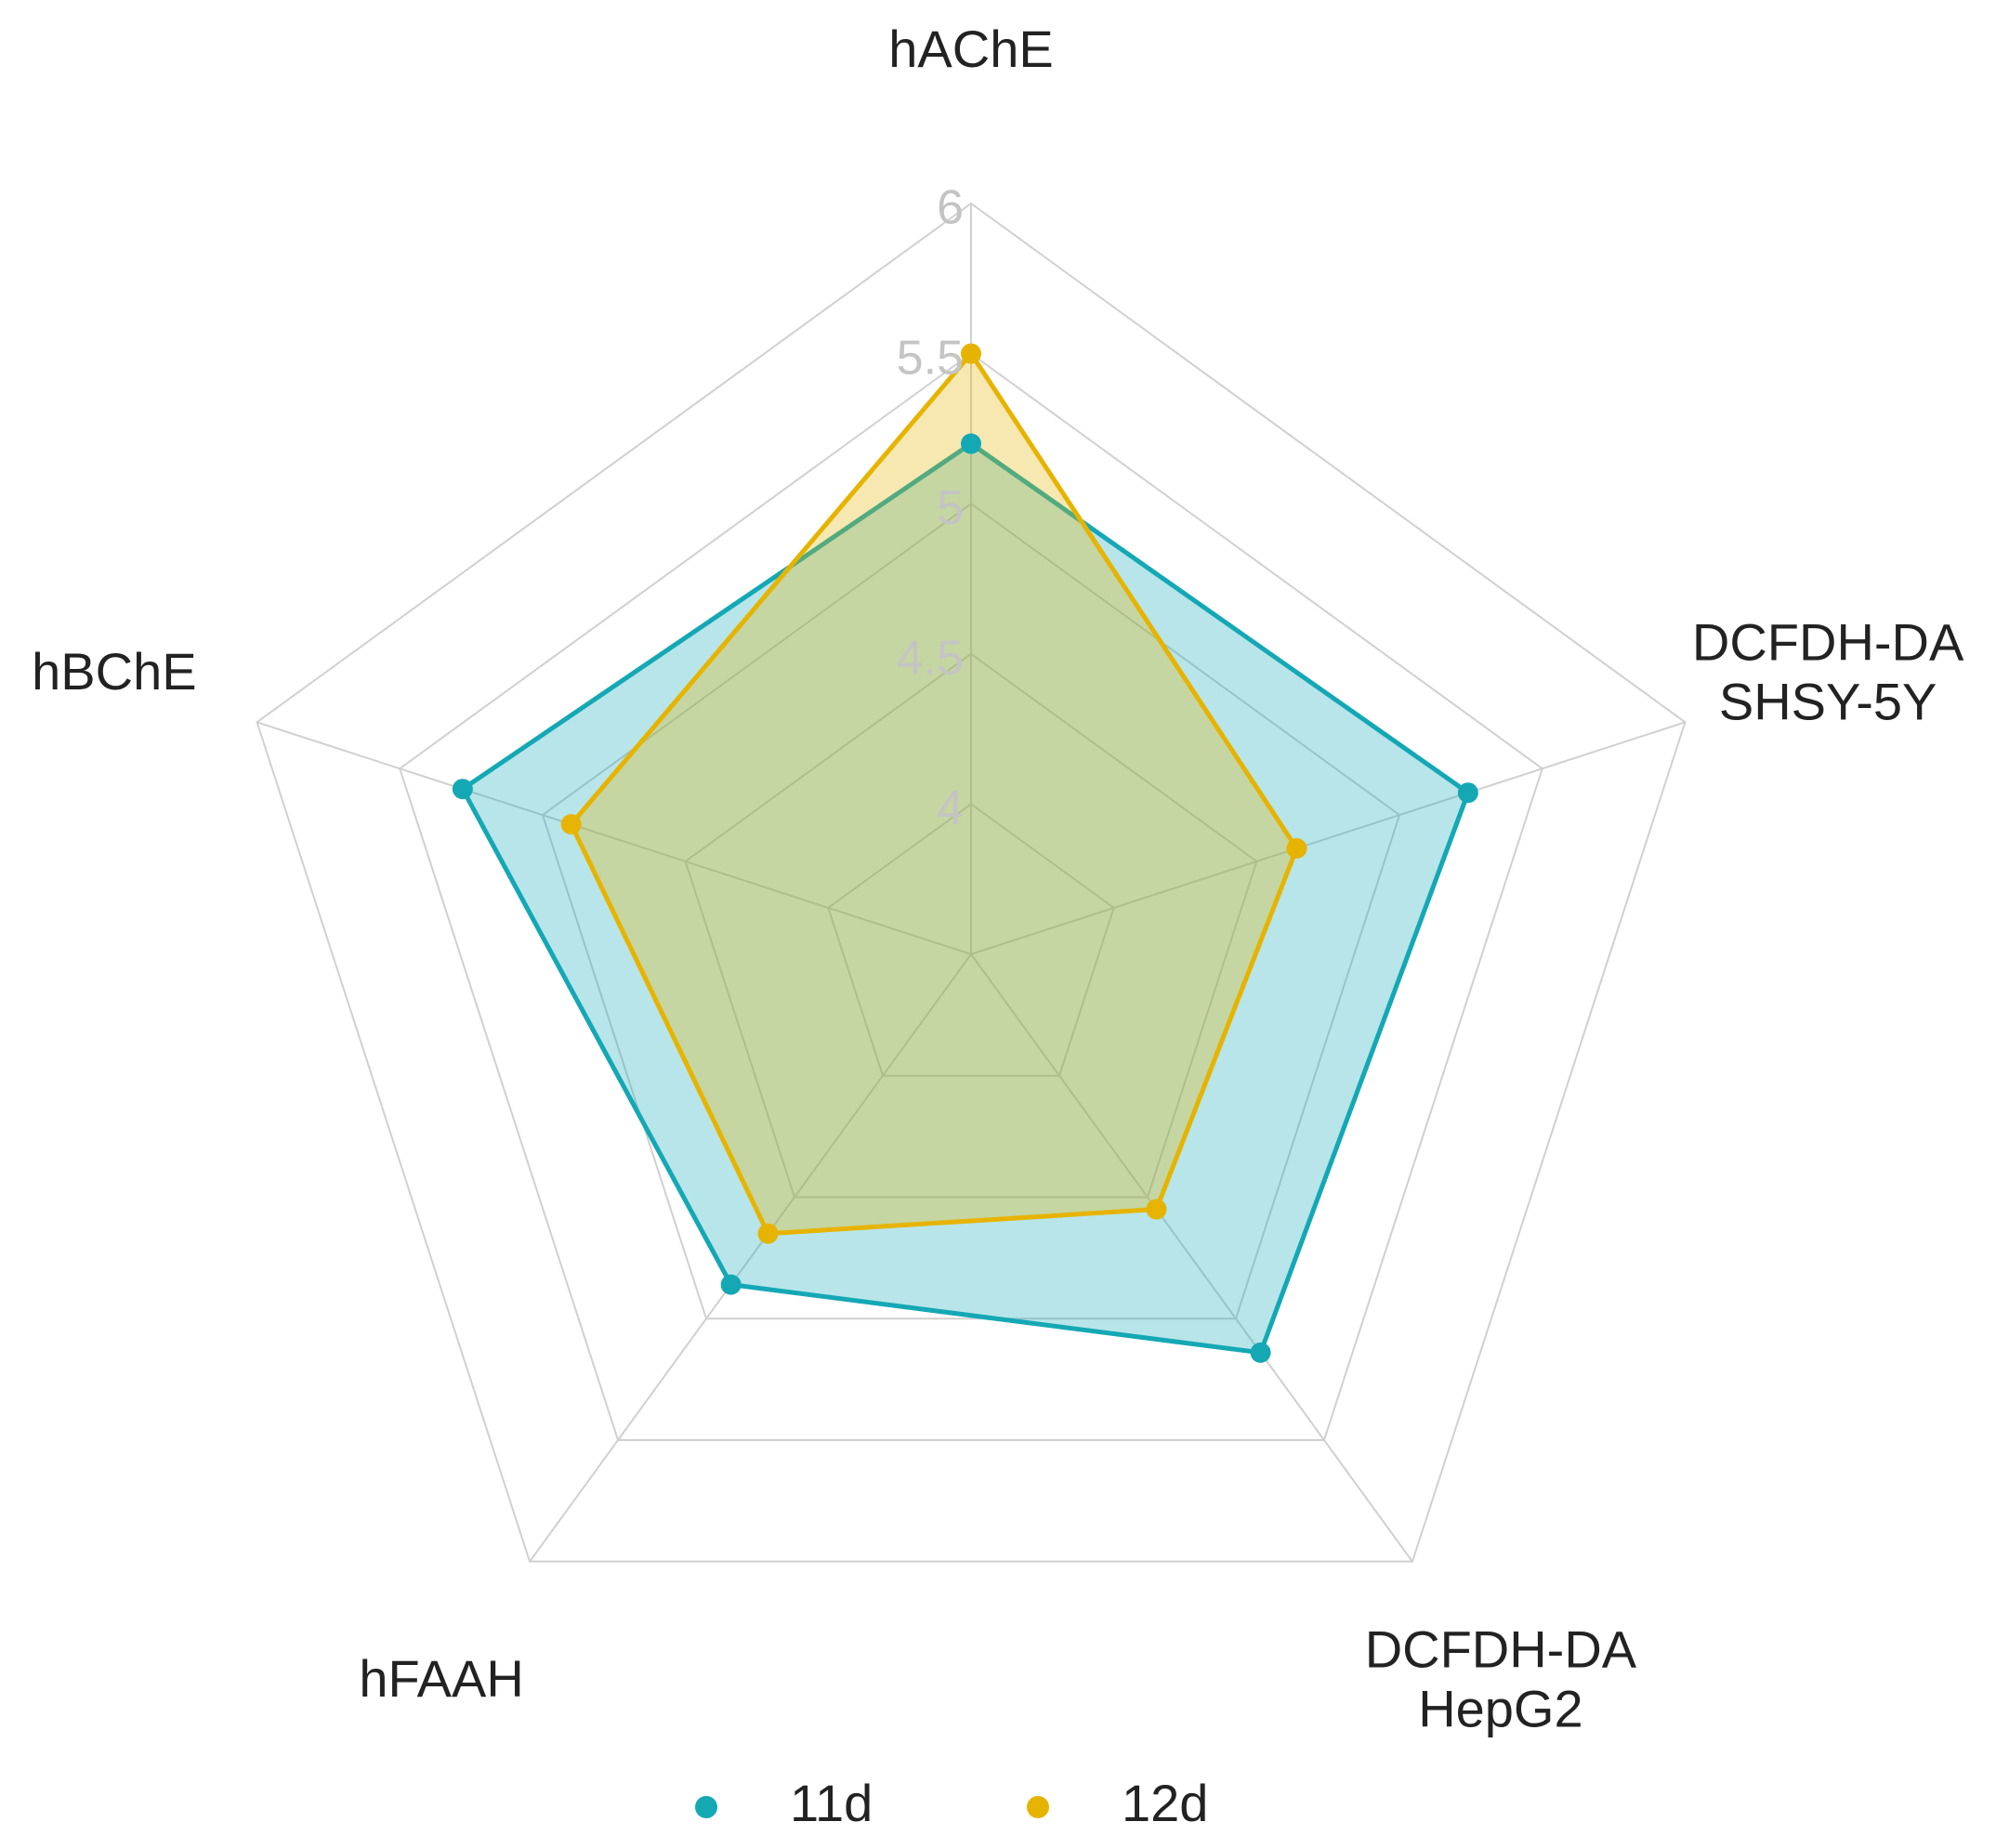 This screenshot has height=1848, width=1996. I want to click on r-tick-label: 5, so click(950, 508).